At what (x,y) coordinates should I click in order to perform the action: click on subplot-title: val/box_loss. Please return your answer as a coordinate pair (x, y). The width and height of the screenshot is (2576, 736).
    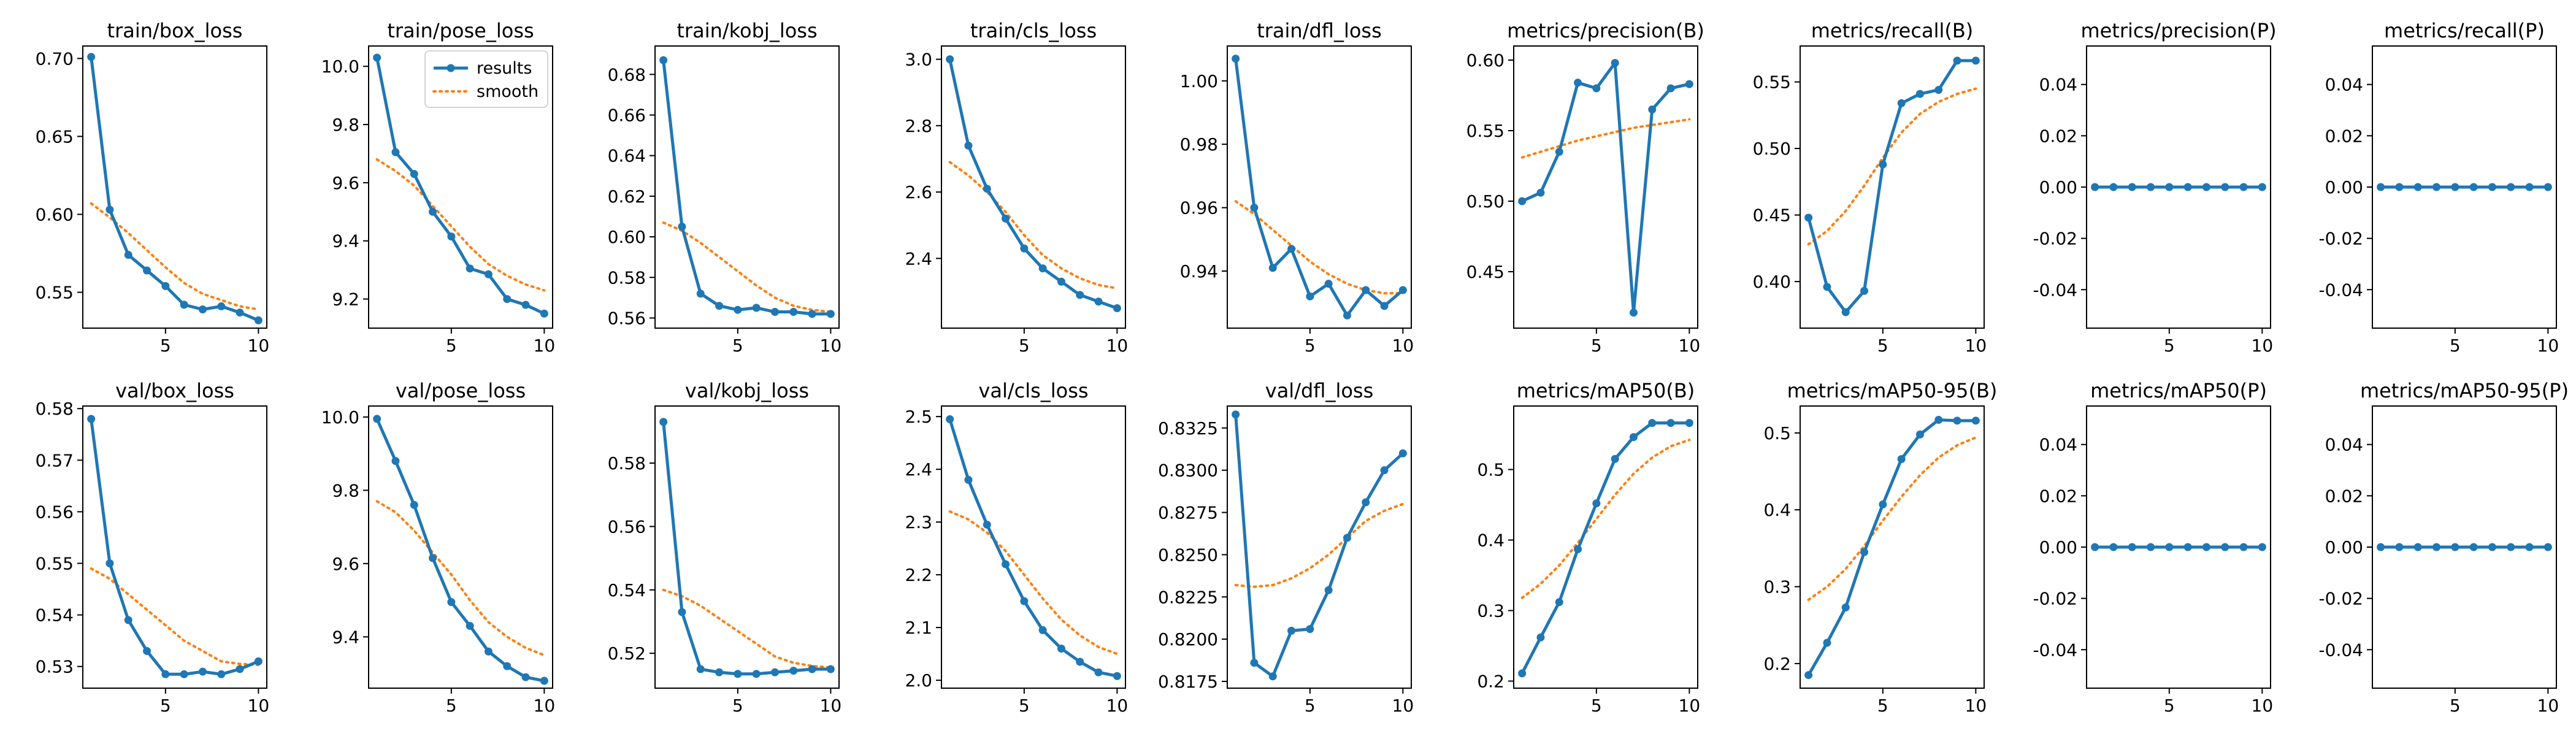
    Looking at the image, I should click on (174, 390).